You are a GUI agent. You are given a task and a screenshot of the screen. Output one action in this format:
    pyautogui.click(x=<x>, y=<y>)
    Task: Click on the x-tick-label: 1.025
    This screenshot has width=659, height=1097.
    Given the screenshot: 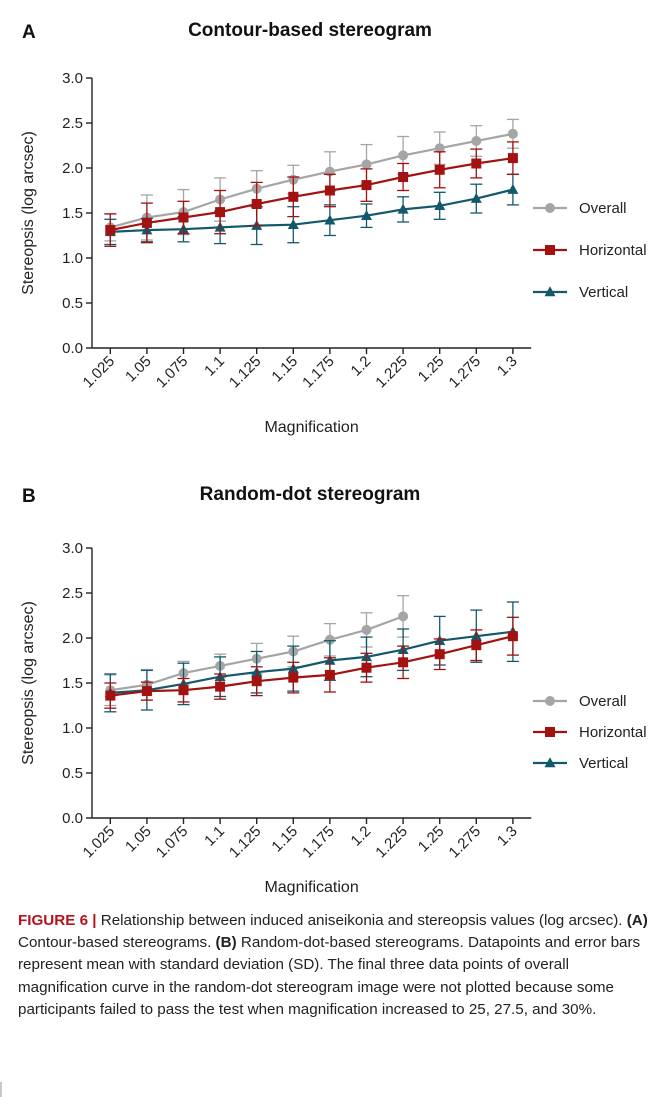 What is the action you would take?
    pyautogui.click(x=99, y=372)
    